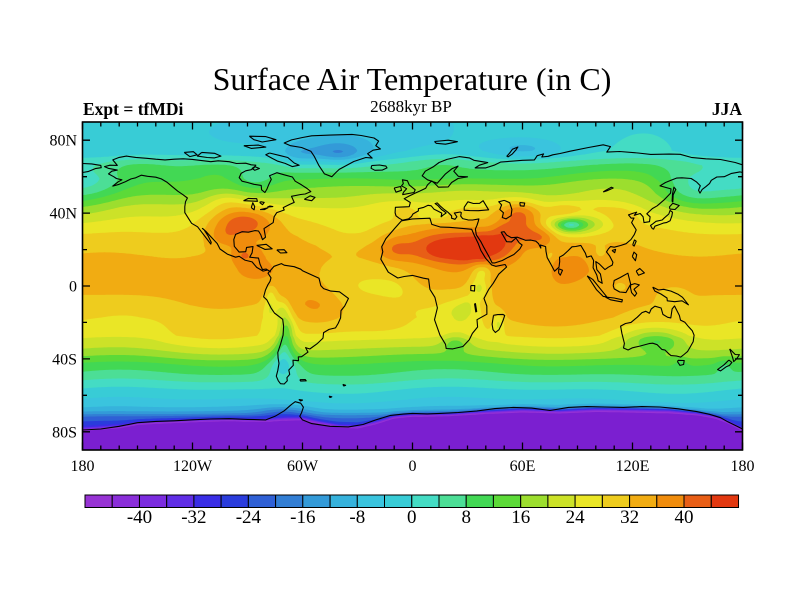 This screenshot has width=800, height=600. Describe the element at coordinates (633, 466) in the screenshot. I see `svg-text: 120E` at that location.